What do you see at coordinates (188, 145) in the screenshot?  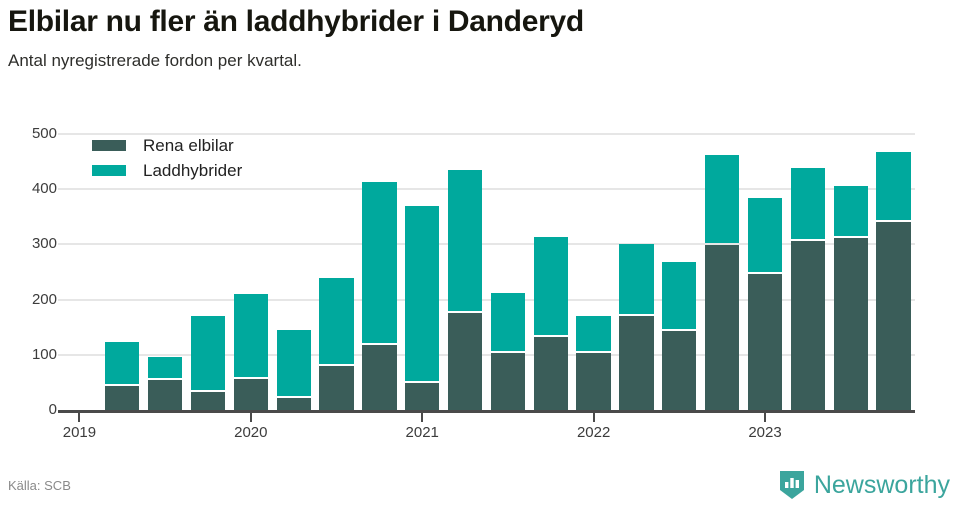 I see `legend-label: Rena elbilar` at bounding box center [188, 145].